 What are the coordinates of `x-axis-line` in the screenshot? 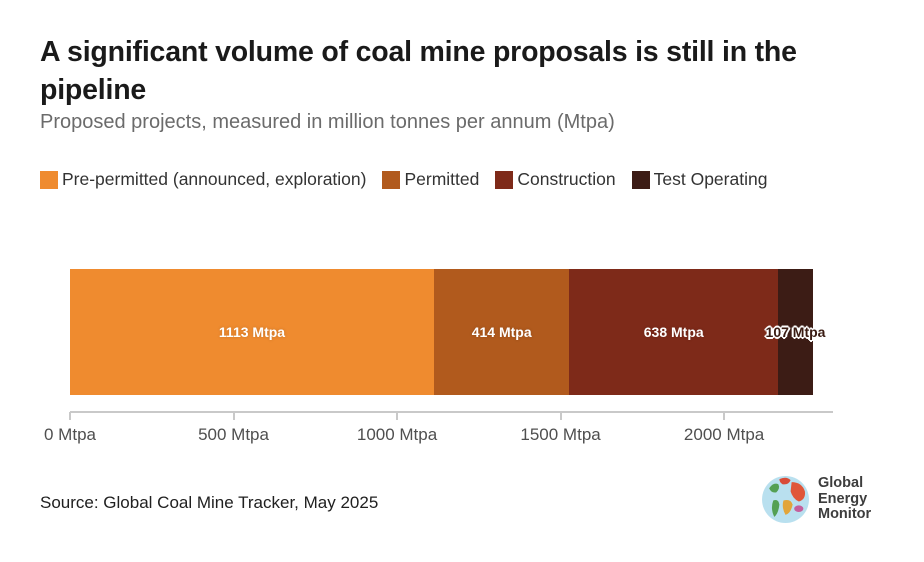 It's located at (451, 412).